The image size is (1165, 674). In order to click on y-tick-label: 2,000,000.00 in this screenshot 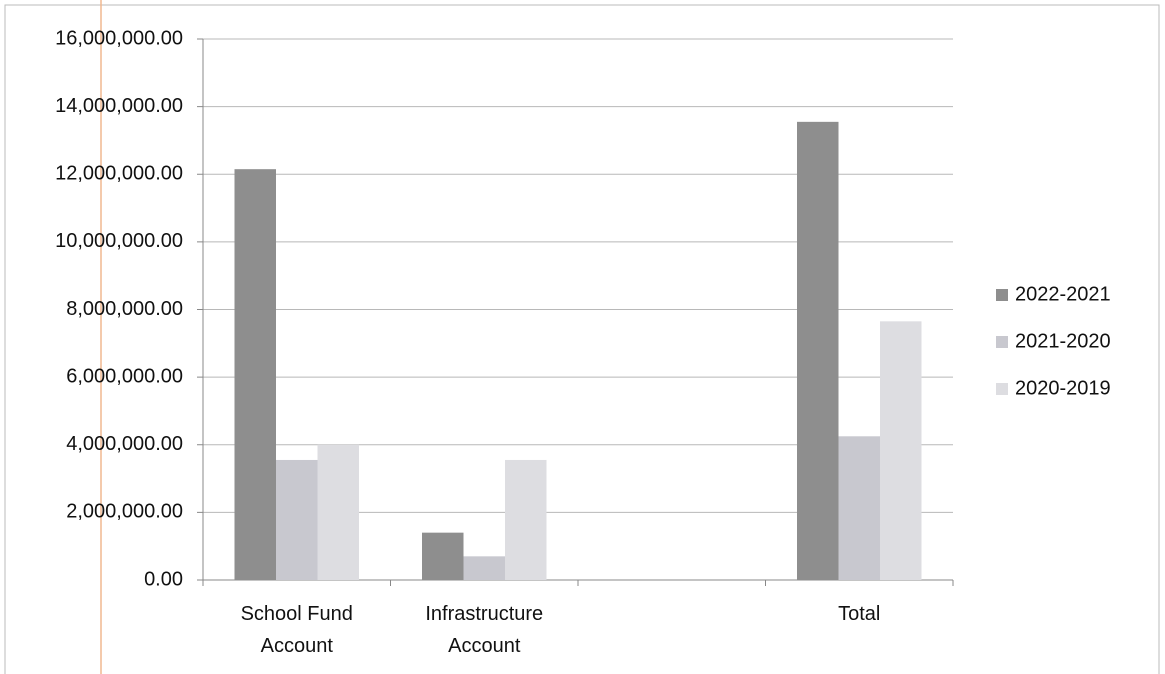, I will do `click(124, 512)`.